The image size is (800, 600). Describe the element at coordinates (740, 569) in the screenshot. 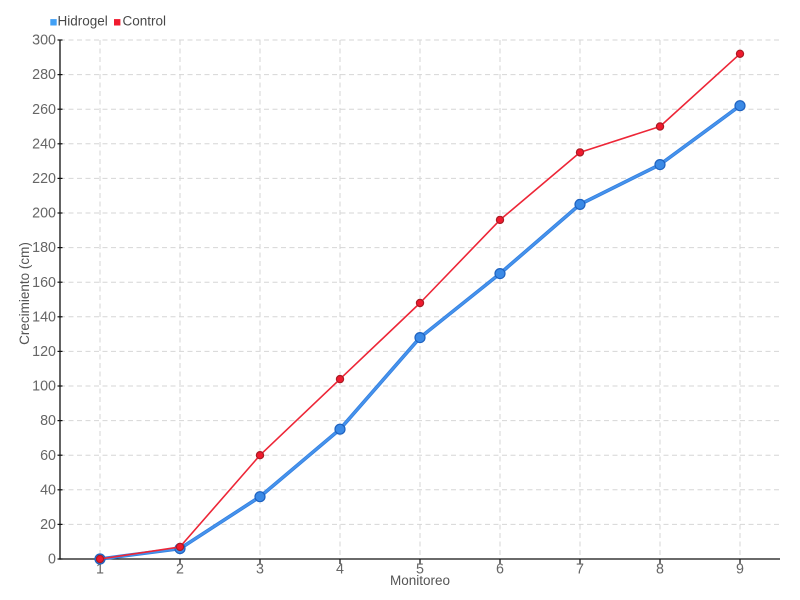

I see `svg-text: 9` at that location.